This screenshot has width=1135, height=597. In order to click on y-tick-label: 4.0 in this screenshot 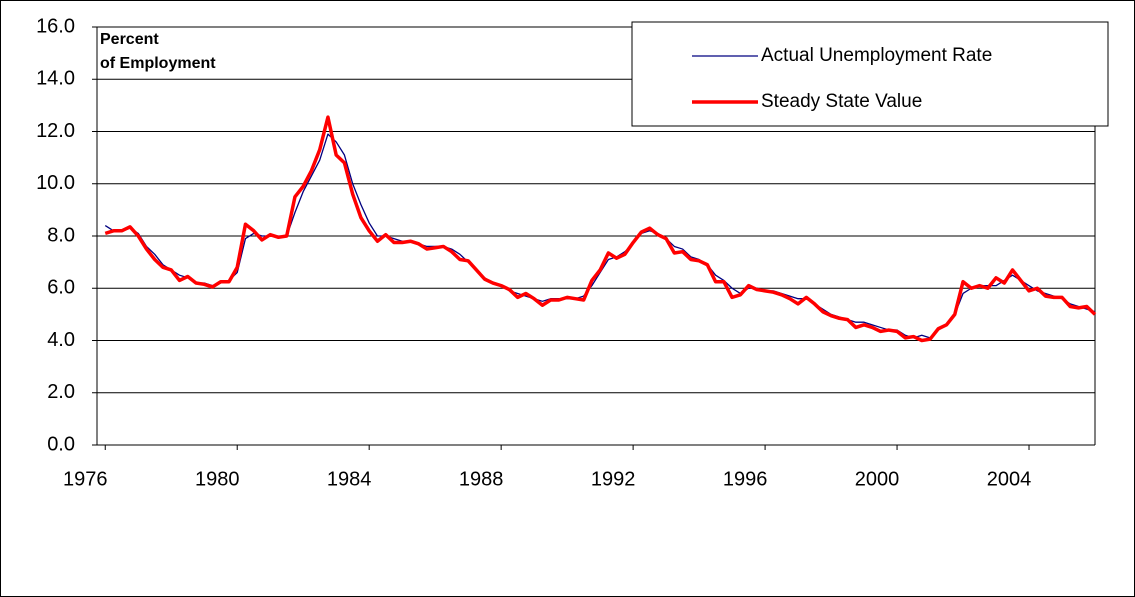, I will do `click(61, 340)`.